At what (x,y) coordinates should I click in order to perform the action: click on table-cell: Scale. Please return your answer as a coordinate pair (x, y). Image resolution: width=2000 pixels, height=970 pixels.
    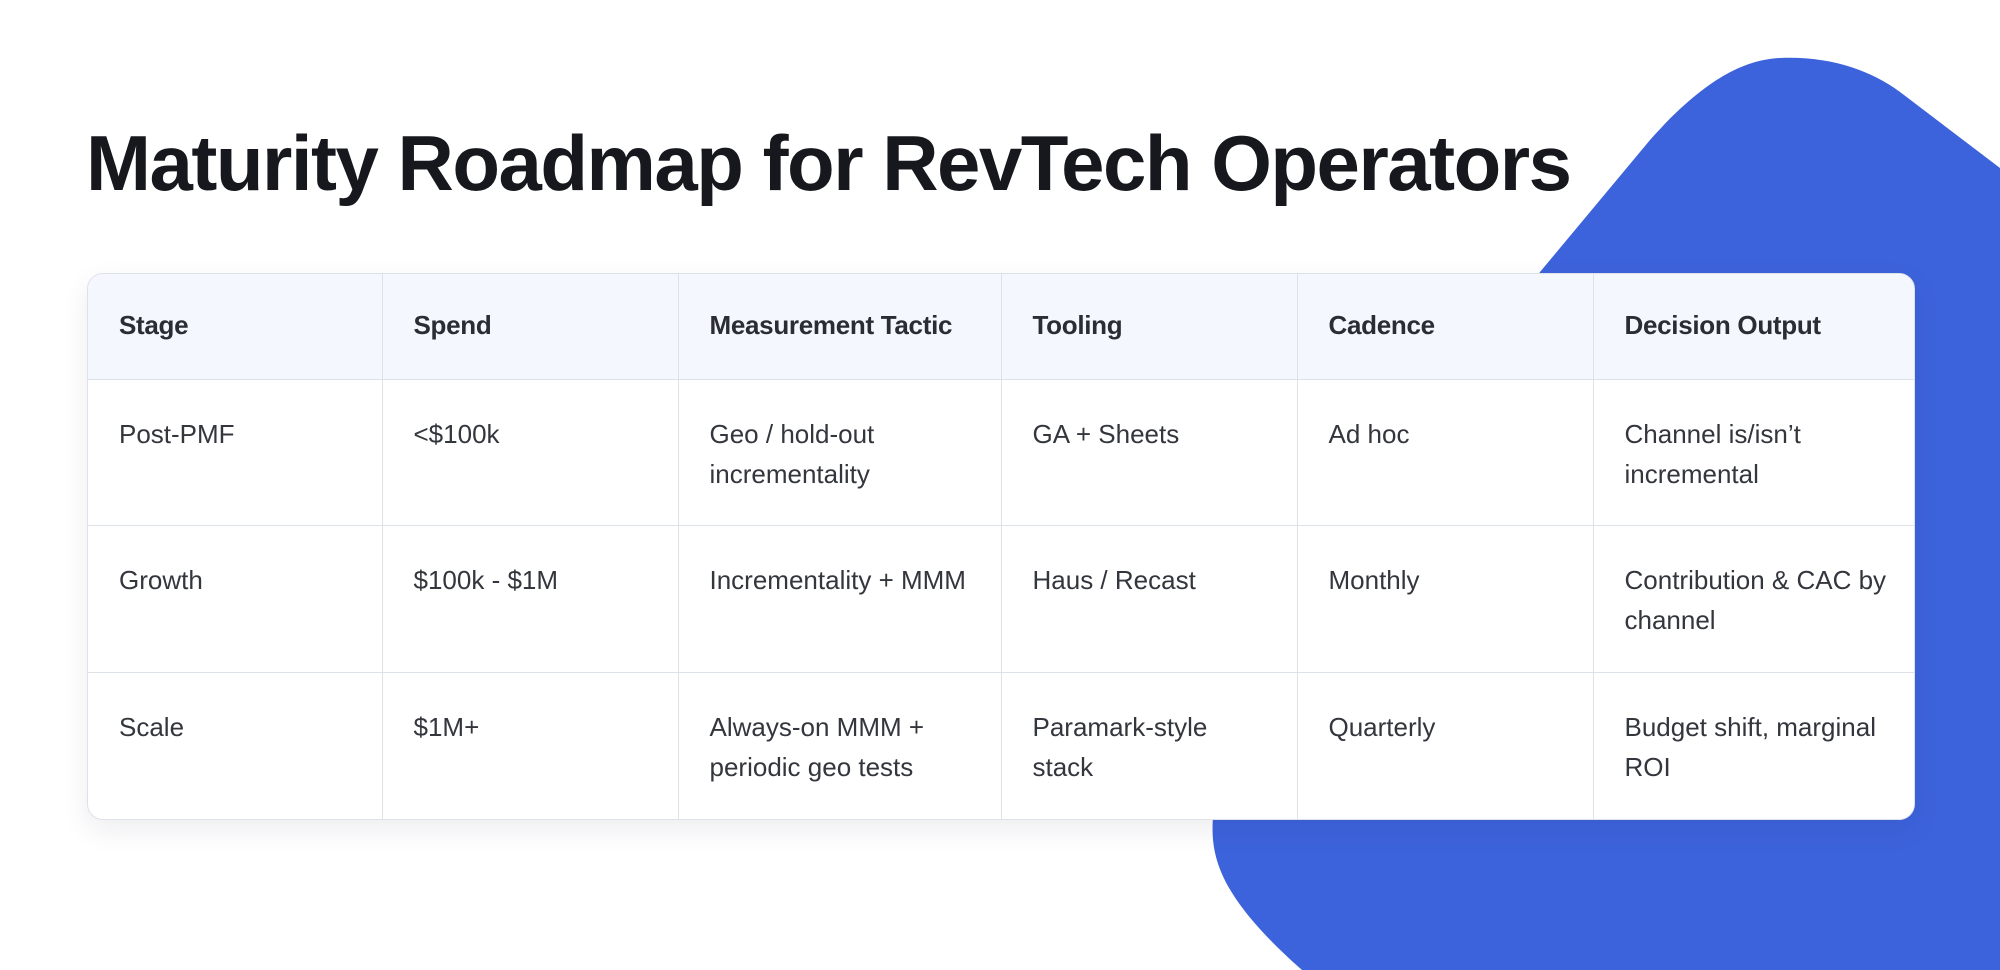
    Looking at the image, I should click on (235, 745).